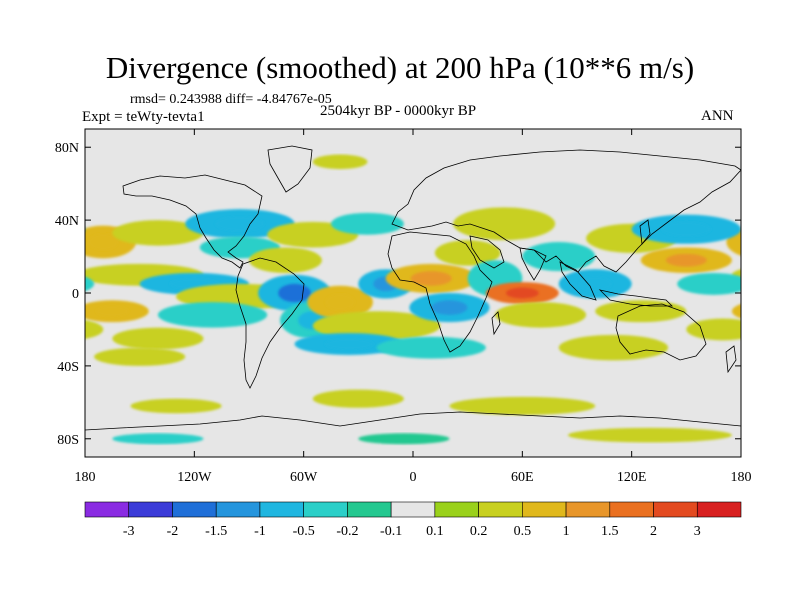 The height and width of the screenshot is (600, 800). I want to click on colorbar-label: 2, so click(653, 531).